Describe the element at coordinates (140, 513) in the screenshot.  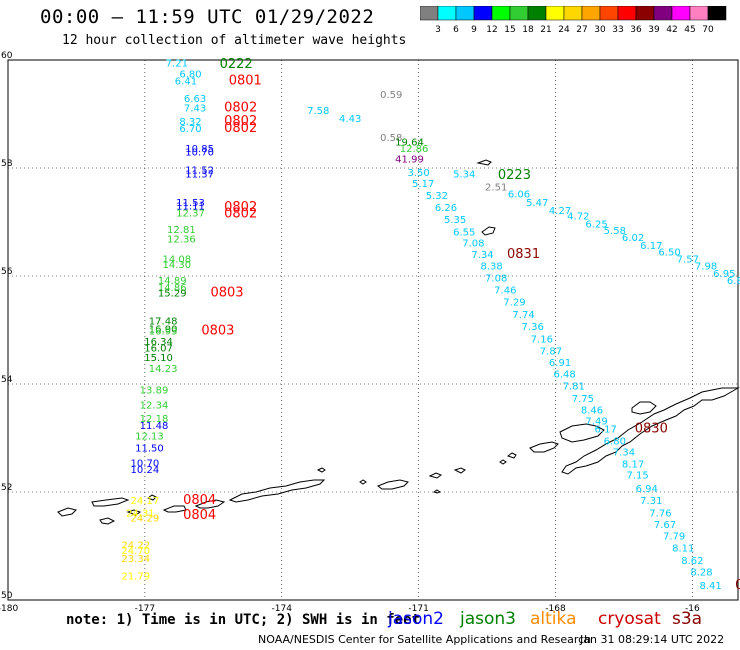
I see `swh-value-label: 24.31` at that location.